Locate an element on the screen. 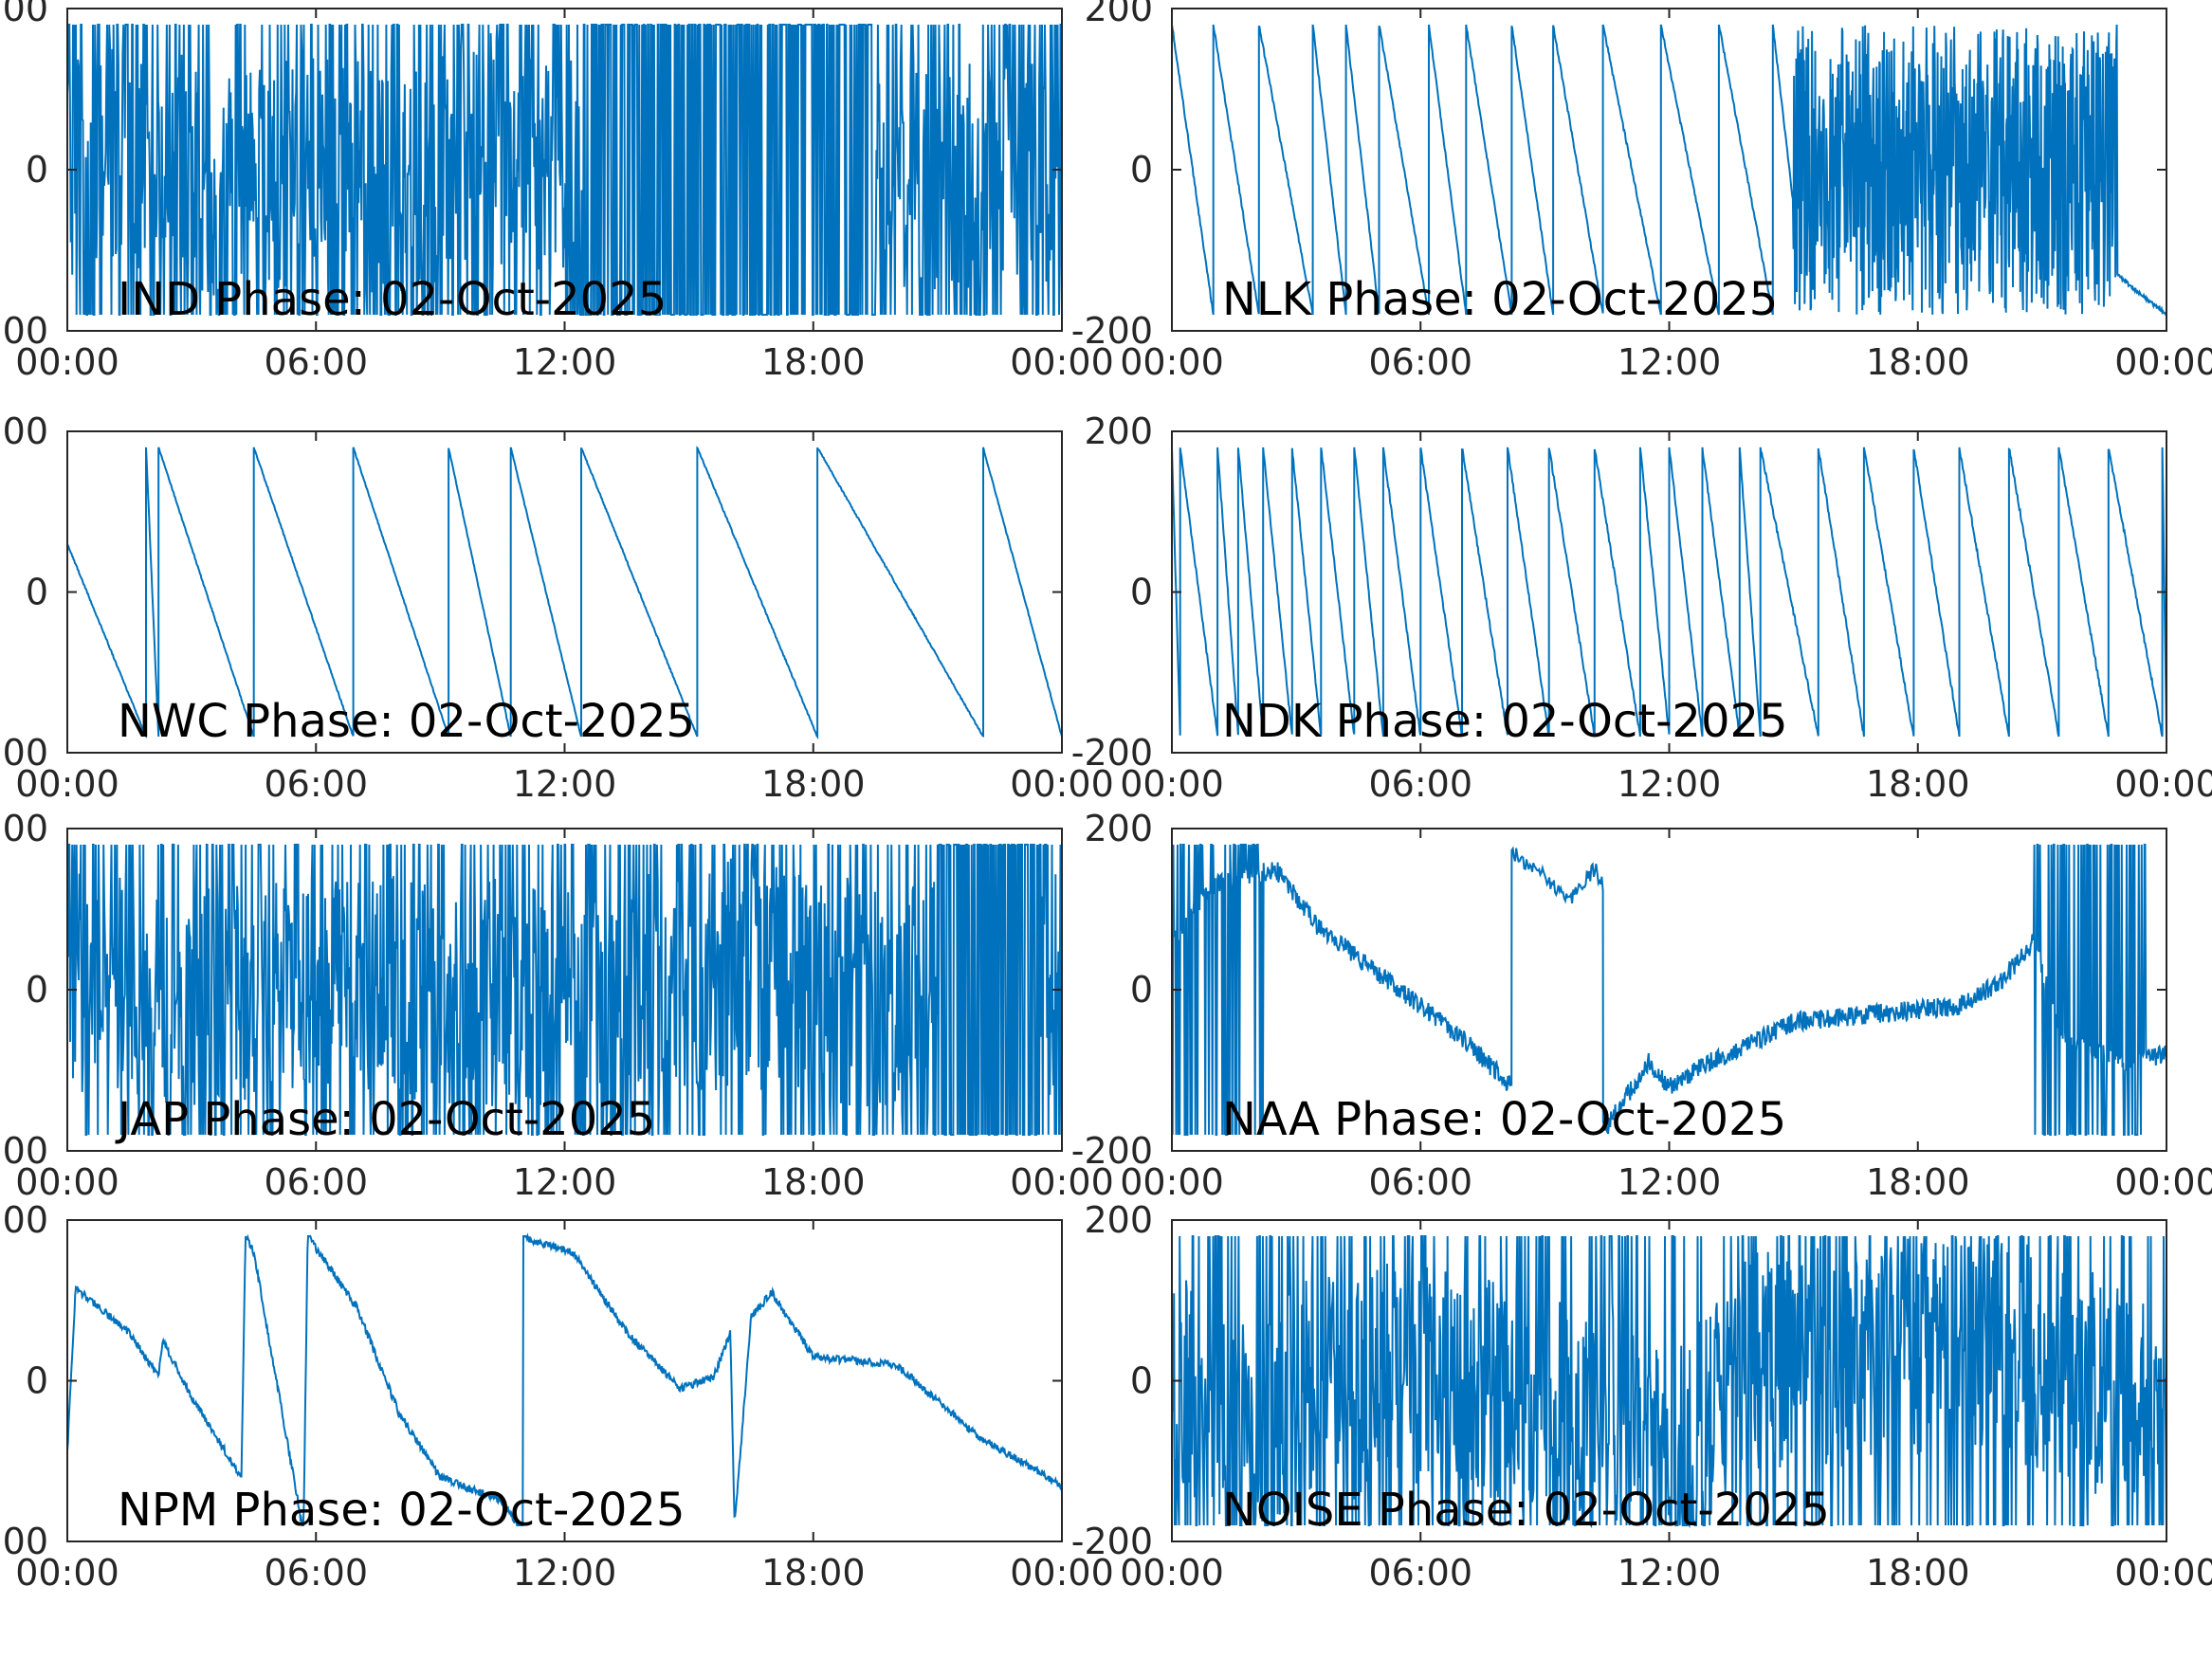  x-tick-label-nlk-0: 00:00 is located at coordinates (1172, 362).